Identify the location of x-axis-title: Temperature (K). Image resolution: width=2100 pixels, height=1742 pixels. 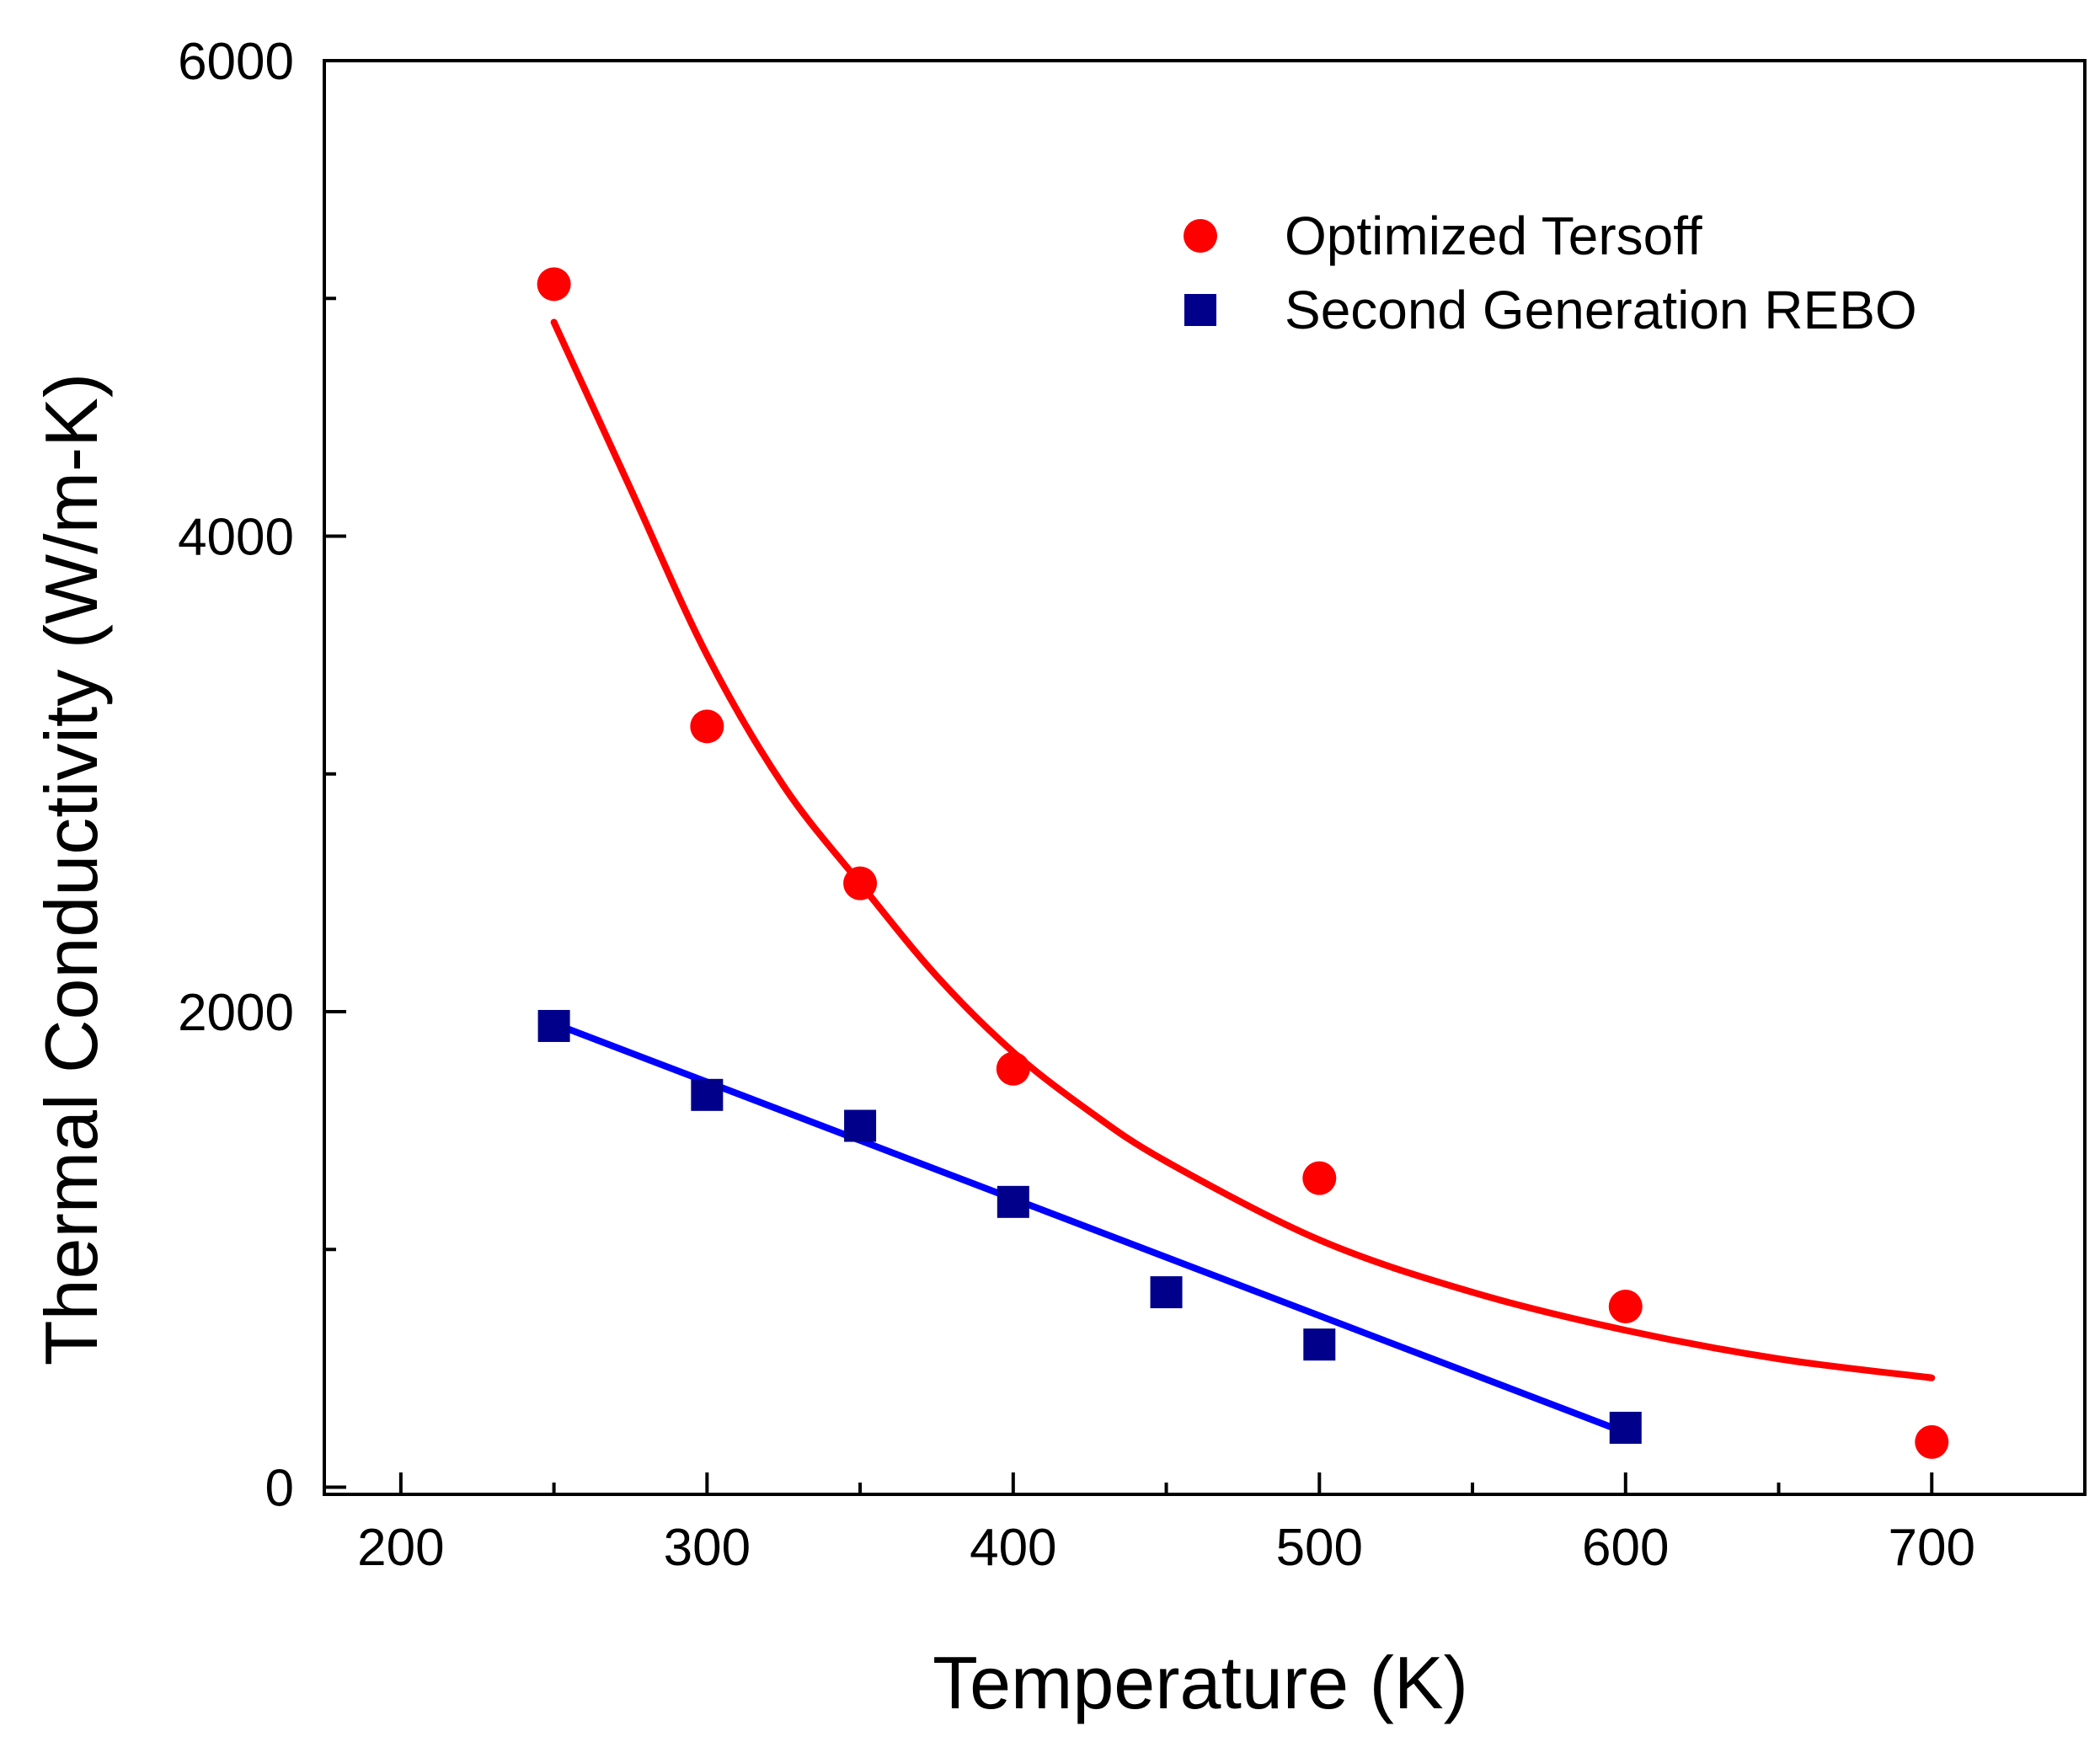
(1200, 1682).